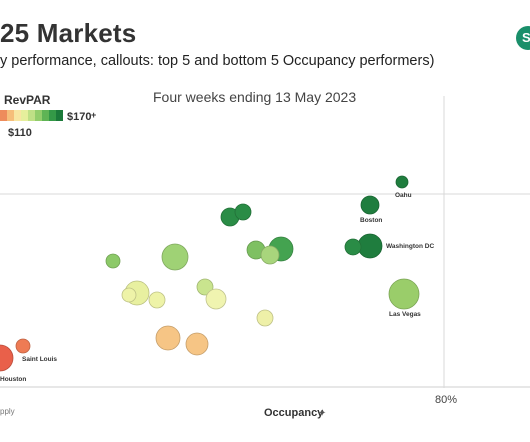 The image size is (530, 442). I want to click on period-label: Four weeks ending 13 May 2023, so click(255, 97).